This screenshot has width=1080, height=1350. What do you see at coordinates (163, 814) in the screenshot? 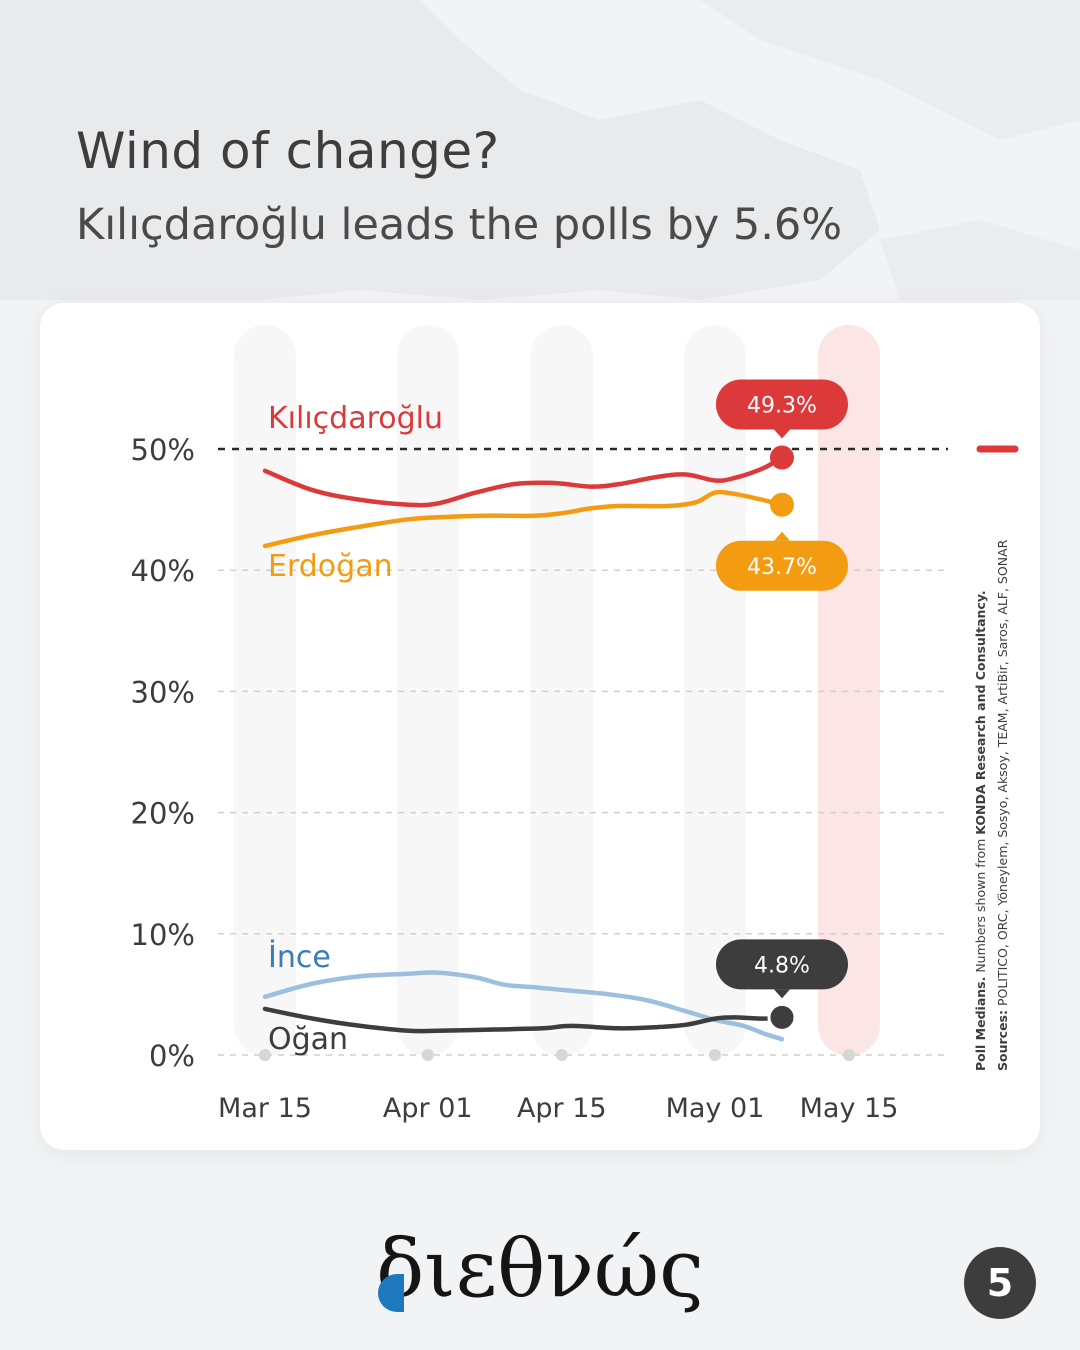
I see `y-tick-label: 20%` at bounding box center [163, 814].